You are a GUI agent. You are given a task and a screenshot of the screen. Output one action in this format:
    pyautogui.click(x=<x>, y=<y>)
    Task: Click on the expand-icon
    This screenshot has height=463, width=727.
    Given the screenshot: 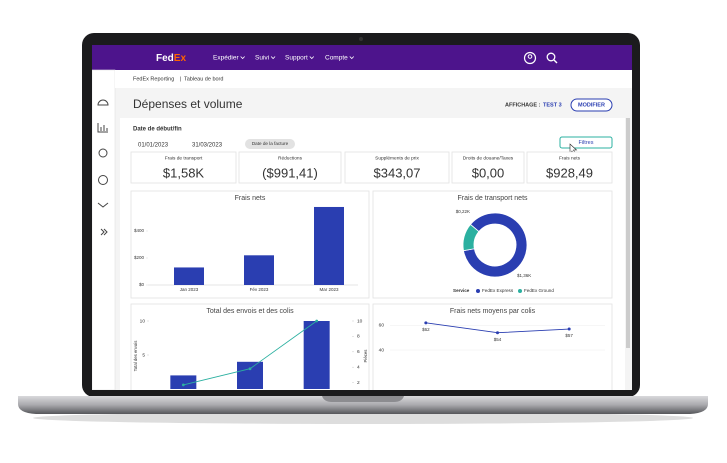 What is the action you would take?
    pyautogui.click(x=104, y=232)
    